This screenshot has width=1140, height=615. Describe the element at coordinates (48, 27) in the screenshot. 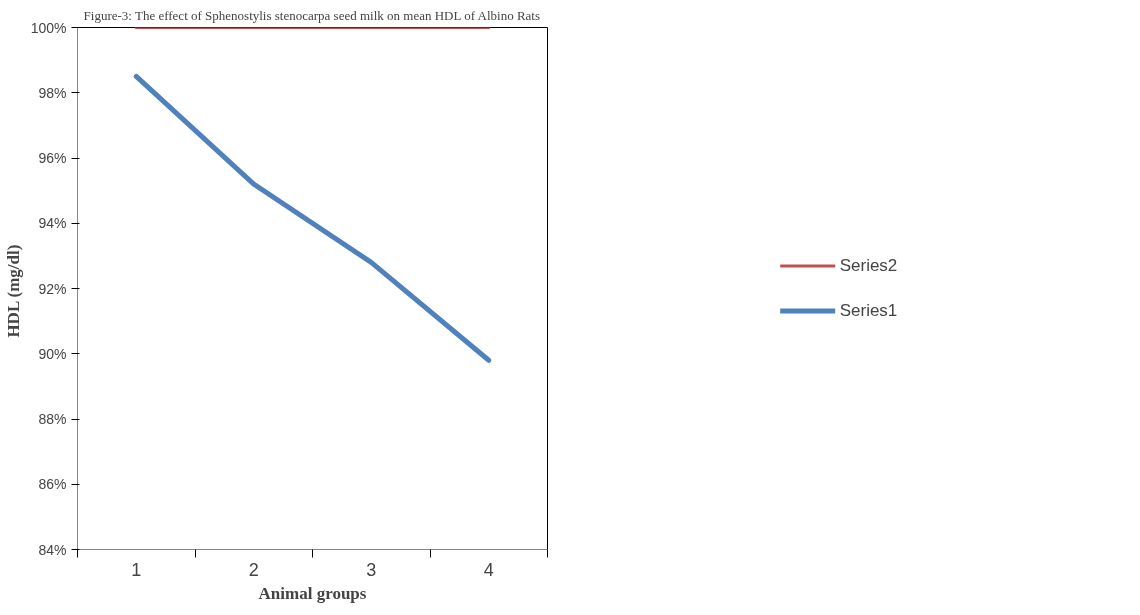

I see `y-tick-label: 100%` at that location.